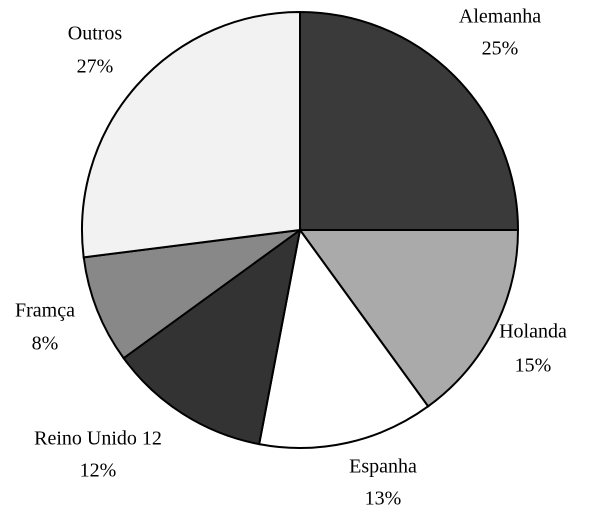  I want to click on slice-label: Outros, so click(95, 34).